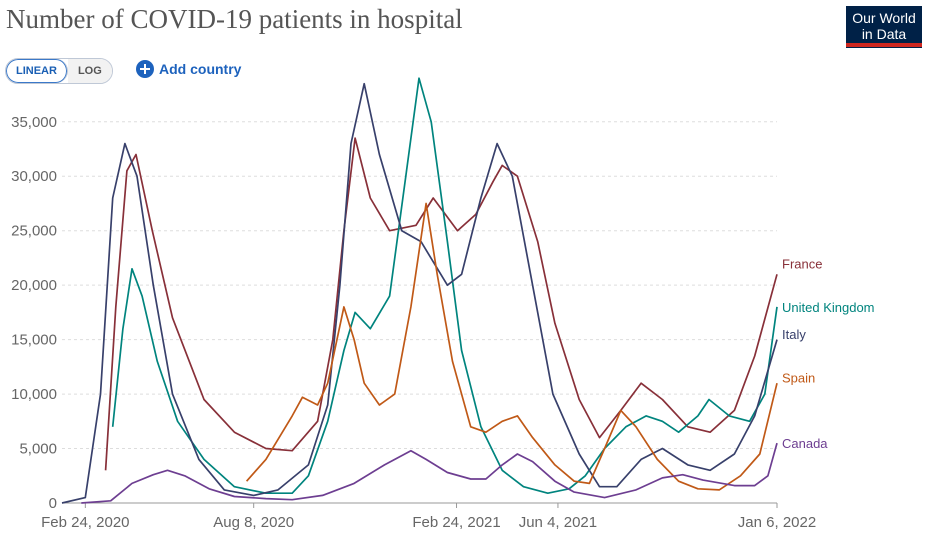 The width and height of the screenshot is (931, 545). I want to click on y-tick-label: 0, so click(53, 503).